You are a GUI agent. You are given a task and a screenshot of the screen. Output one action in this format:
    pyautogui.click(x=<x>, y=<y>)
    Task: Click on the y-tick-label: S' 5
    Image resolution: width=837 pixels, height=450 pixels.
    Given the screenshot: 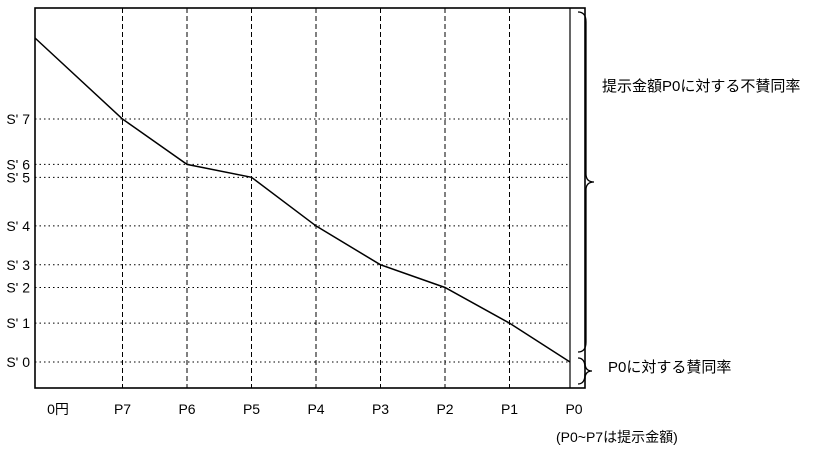 What is the action you would take?
    pyautogui.click(x=18, y=177)
    